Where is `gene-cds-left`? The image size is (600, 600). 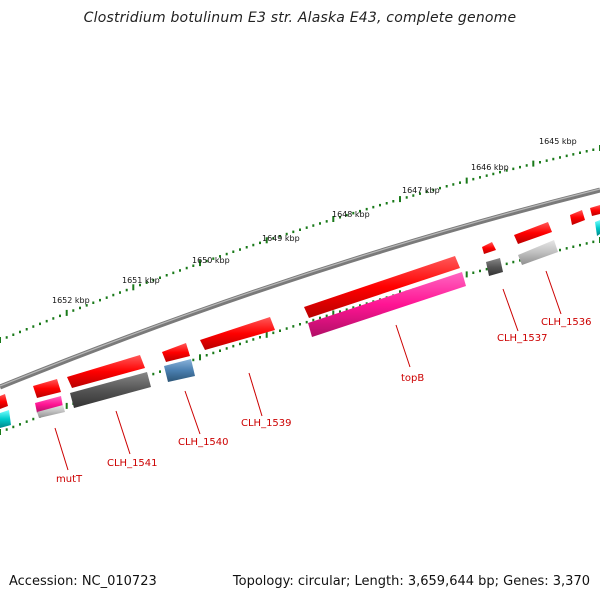 gene-cds-left is located at coordinates (4, 401).